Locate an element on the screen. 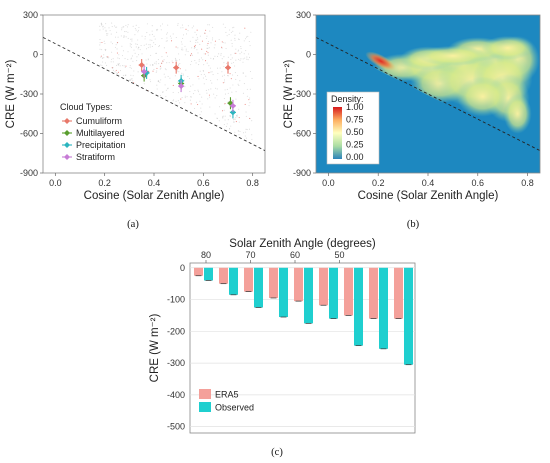 The width and height of the screenshot is (550, 463). panel-b-xtick-label: 0.2 is located at coordinates (378, 183).